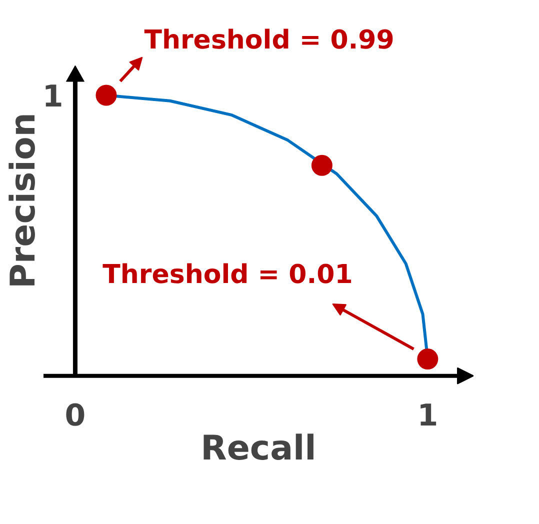  Describe the element at coordinates (75, 416) in the screenshot. I see `x-tick-label: 0` at that location.